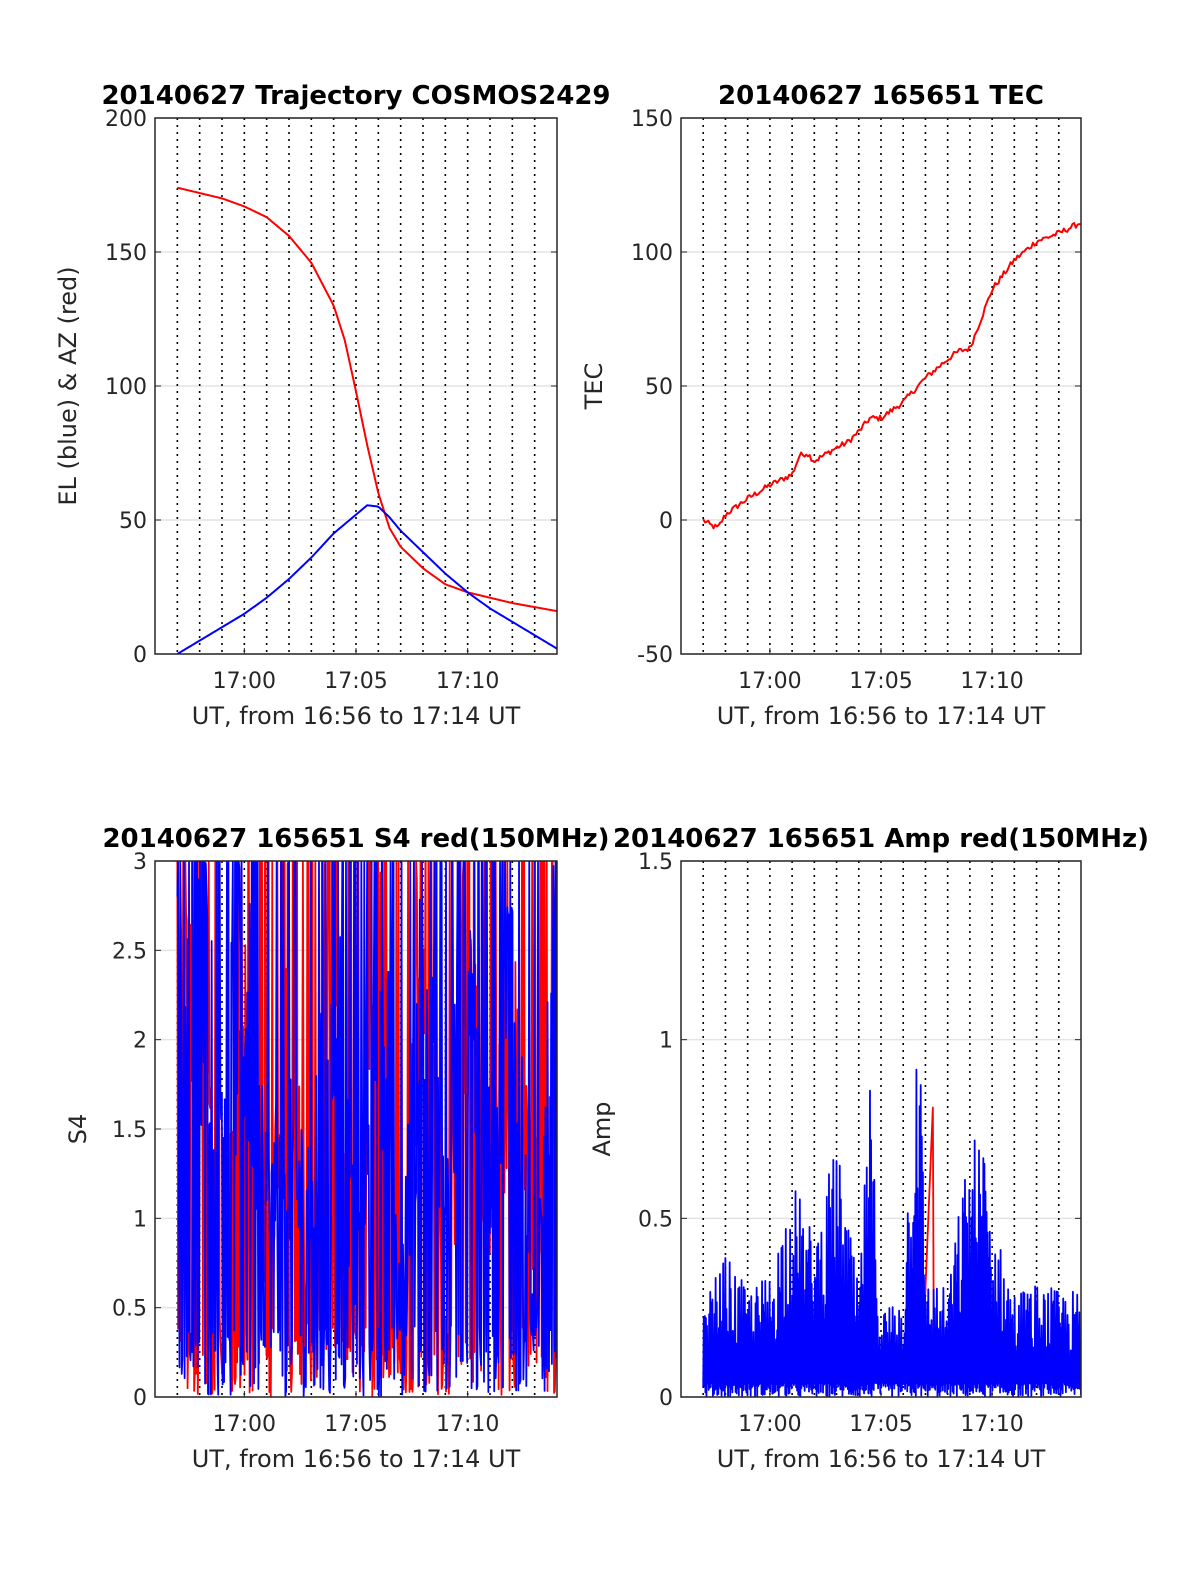 The width and height of the screenshot is (1200, 1575). What do you see at coordinates (355, 839) in the screenshot?
I see `chart-title: 20140627 165651 S4 red(150MHz)` at bounding box center [355, 839].